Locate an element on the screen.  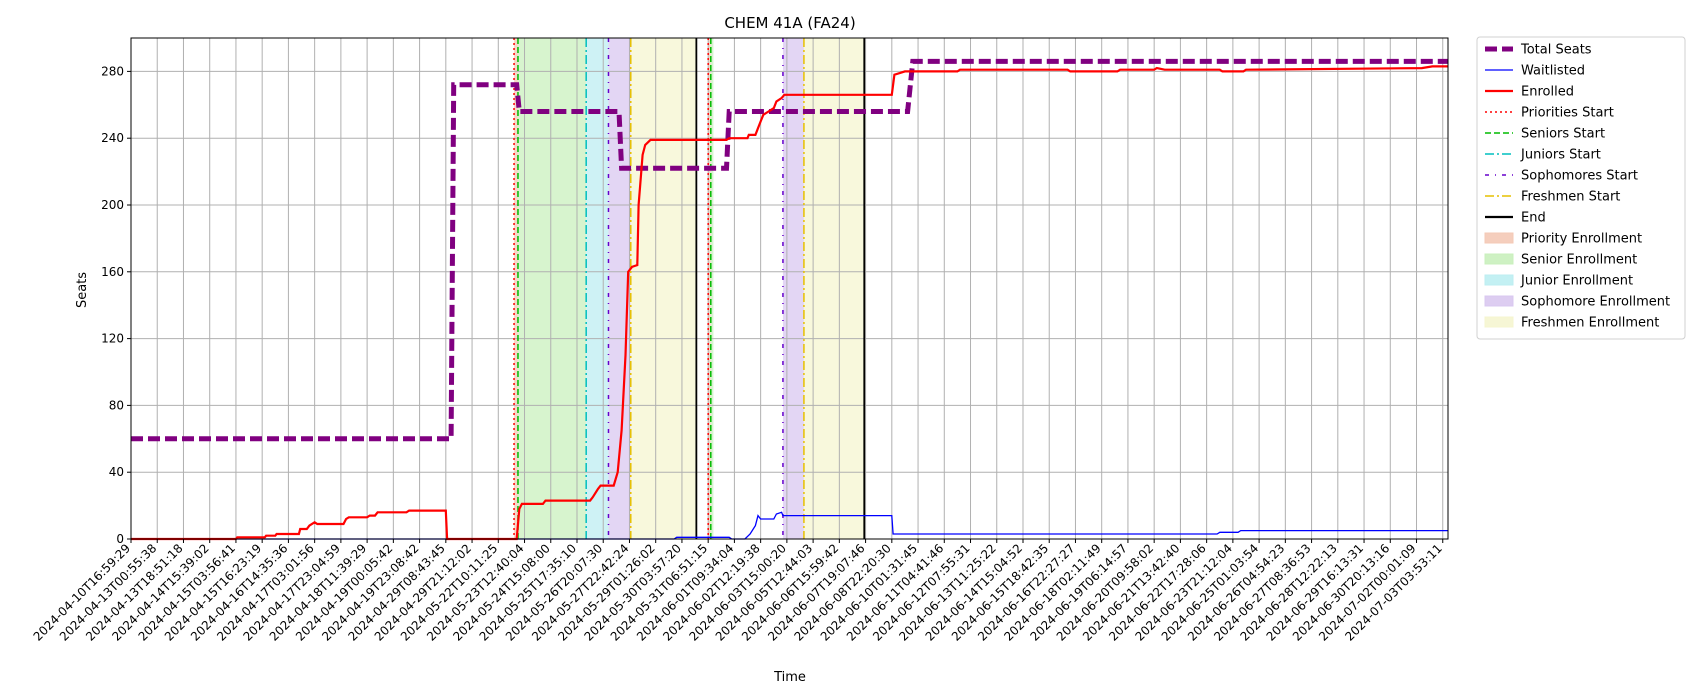
x-axis-label: Time is located at coordinates (789, 677).